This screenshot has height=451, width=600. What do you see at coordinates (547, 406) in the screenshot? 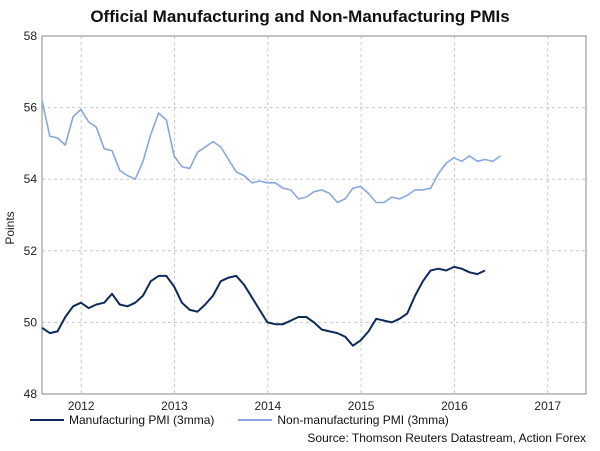
I see `x-tick-label: 2017` at bounding box center [547, 406].